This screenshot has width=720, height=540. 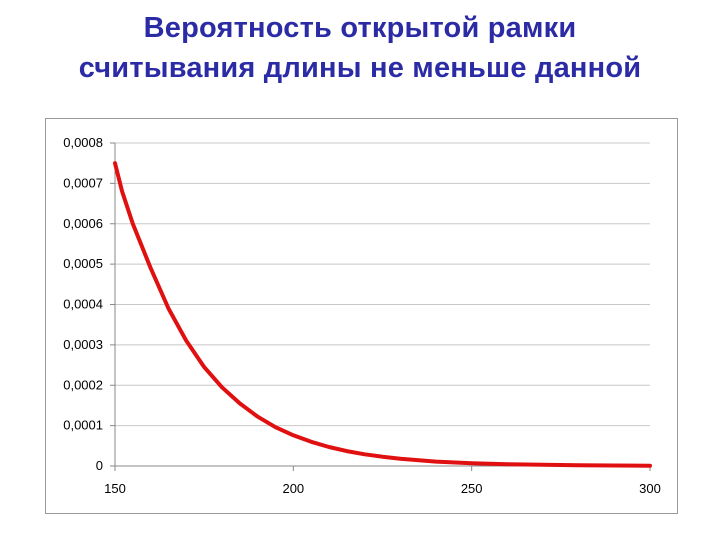 I want to click on title-line-2: считывания длины не меньше данной, so click(x=360, y=68).